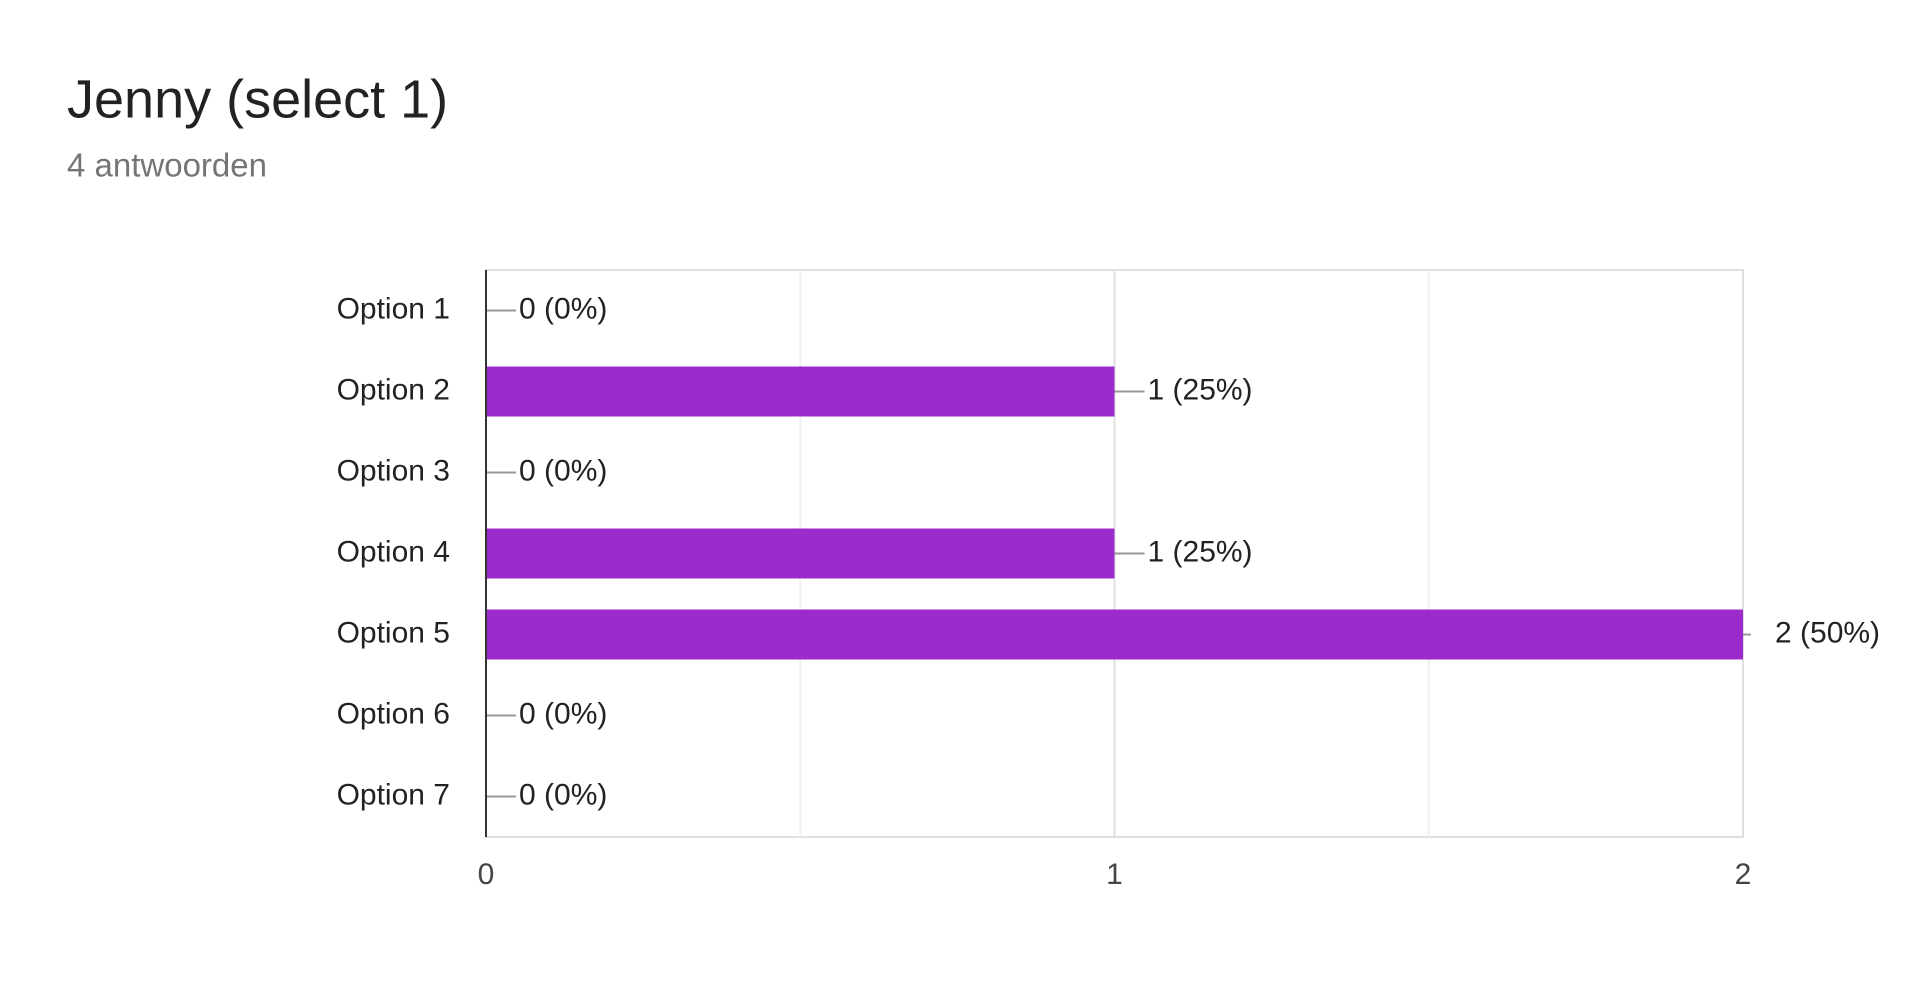 This screenshot has width=1920, height=996. What do you see at coordinates (393, 389) in the screenshot?
I see `y-tick-label: Option 2` at bounding box center [393, 389].